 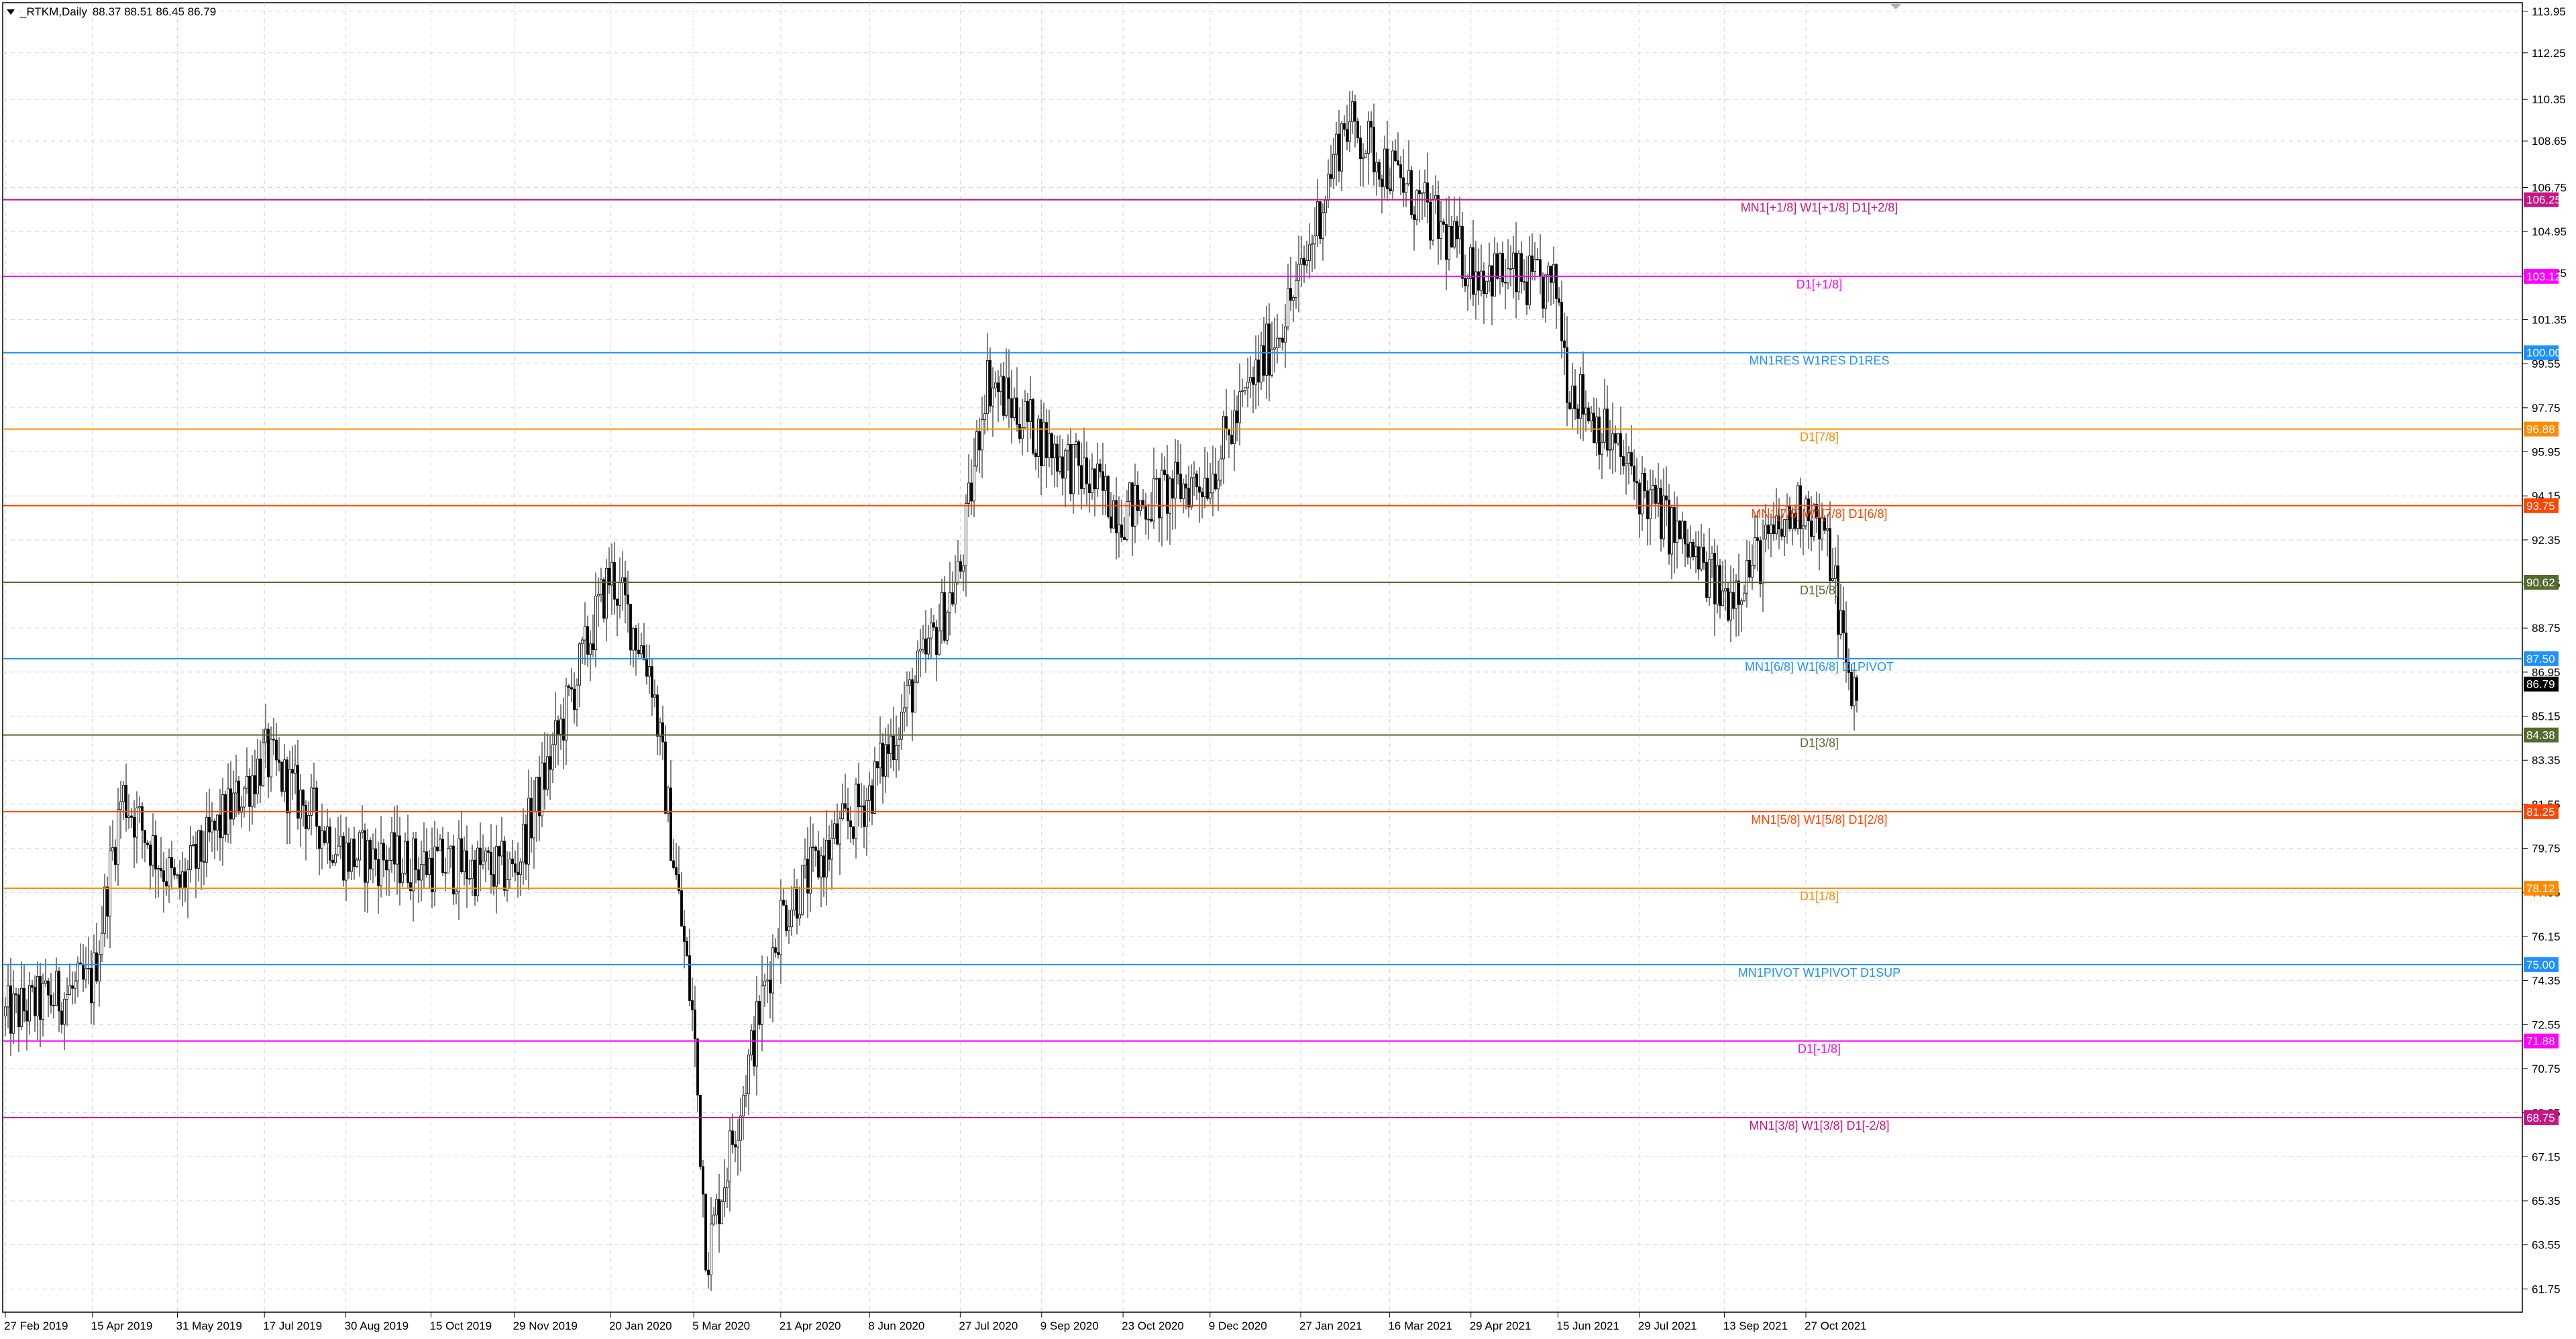 I want to click on x-tick-label: 15 Apr 2019, so click(x=122, y=1326).